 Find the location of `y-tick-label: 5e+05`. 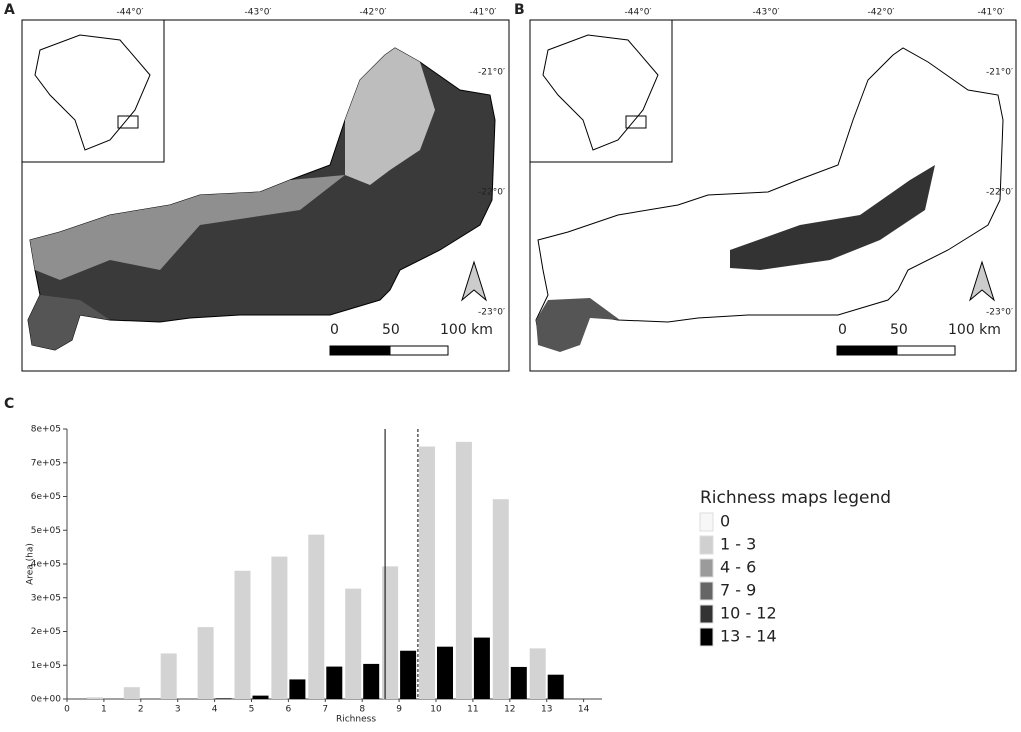

y-tick-label: 5e+05 is located at coordinates (46, 531).